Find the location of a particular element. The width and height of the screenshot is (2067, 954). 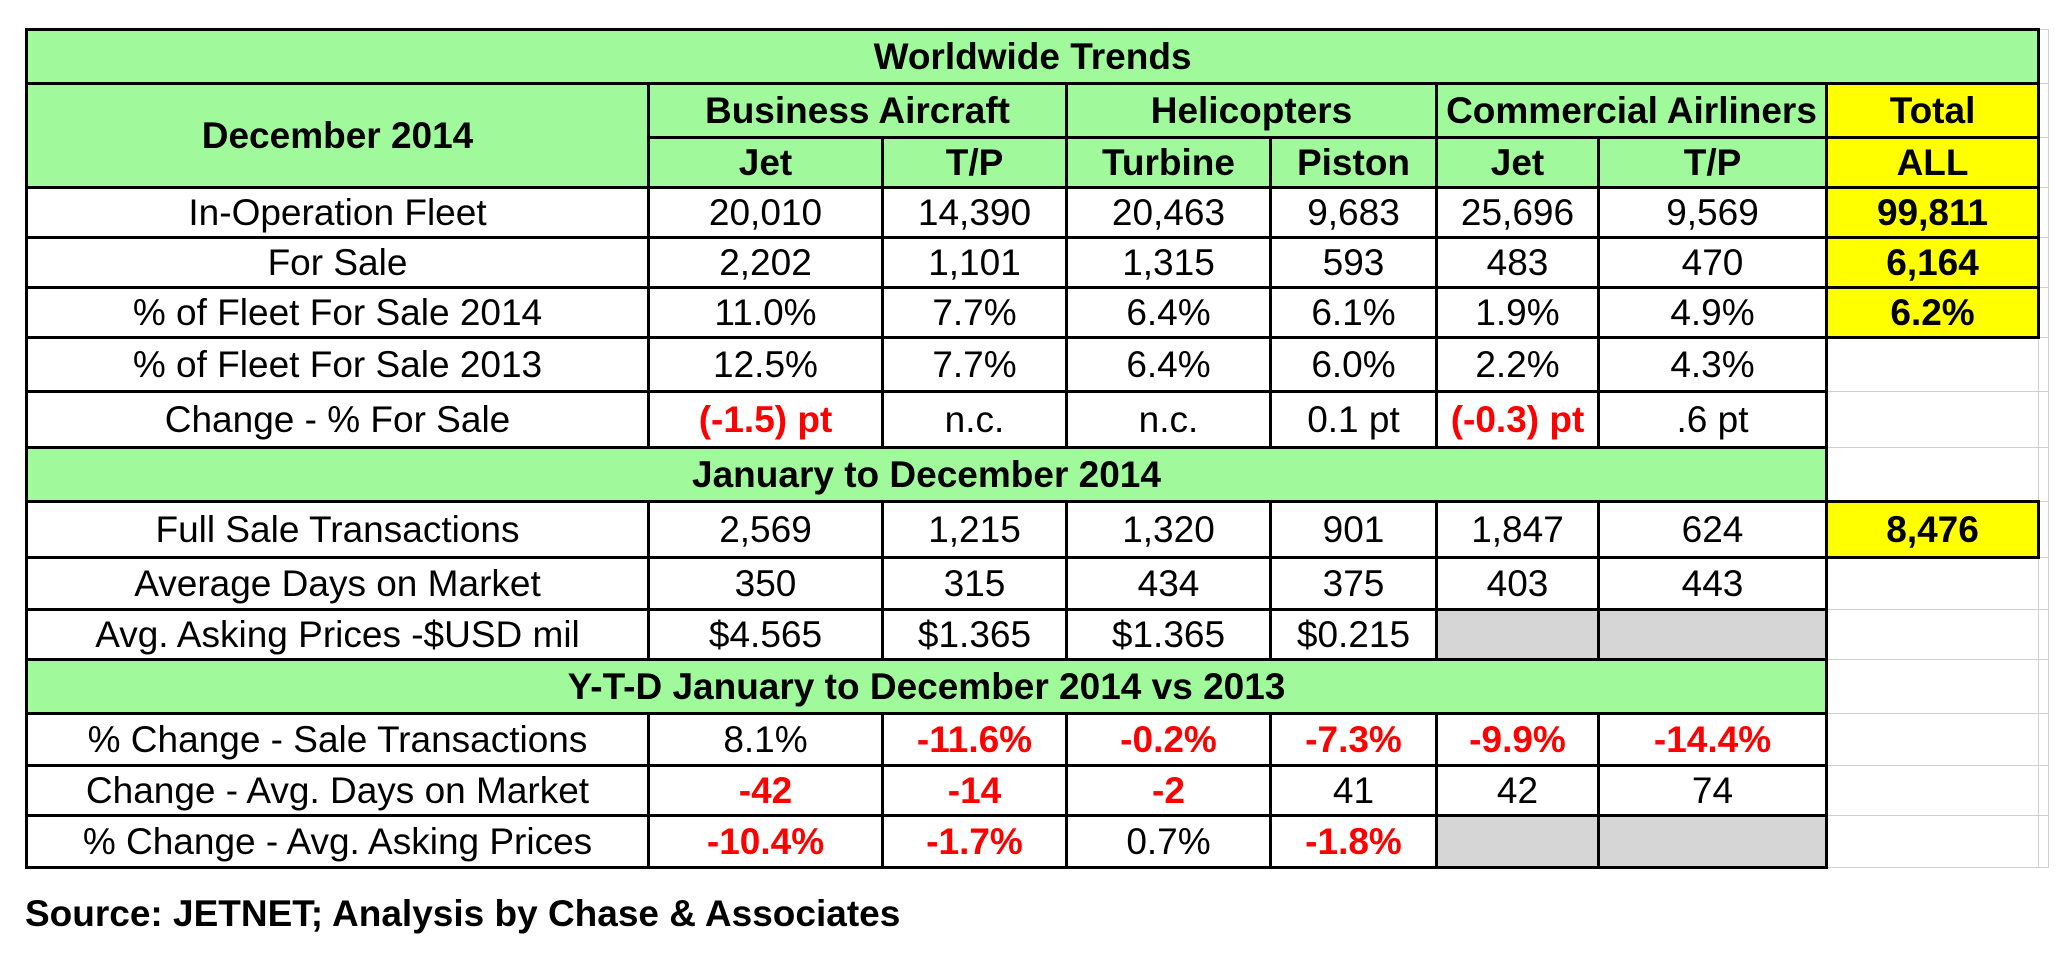

cell-helicopter-turbine: $1.365 is located at coordinates (1168, 634).